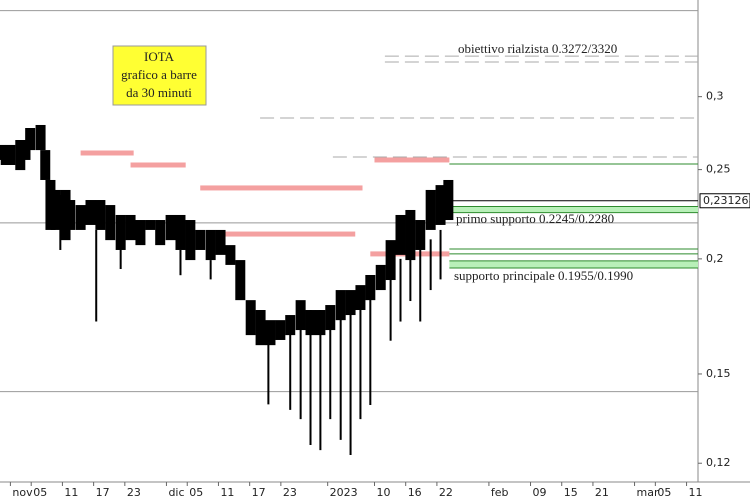  What do you see at coordinates (537, 48) in the screenshot?
I see `annotation: obiettivo rialzista 0.3272/3320` at bounding box center [537, 48].